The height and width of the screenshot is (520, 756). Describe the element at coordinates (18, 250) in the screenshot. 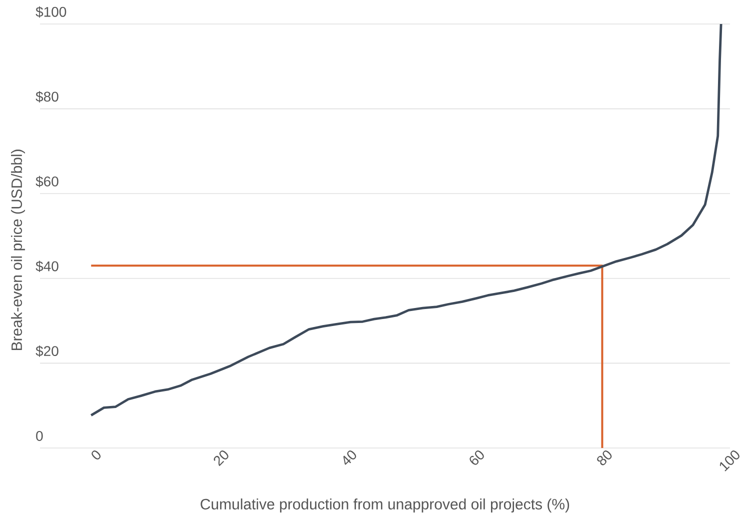

I see `y-axis-title: Break-even oil price (USD/bbl)` at that location.